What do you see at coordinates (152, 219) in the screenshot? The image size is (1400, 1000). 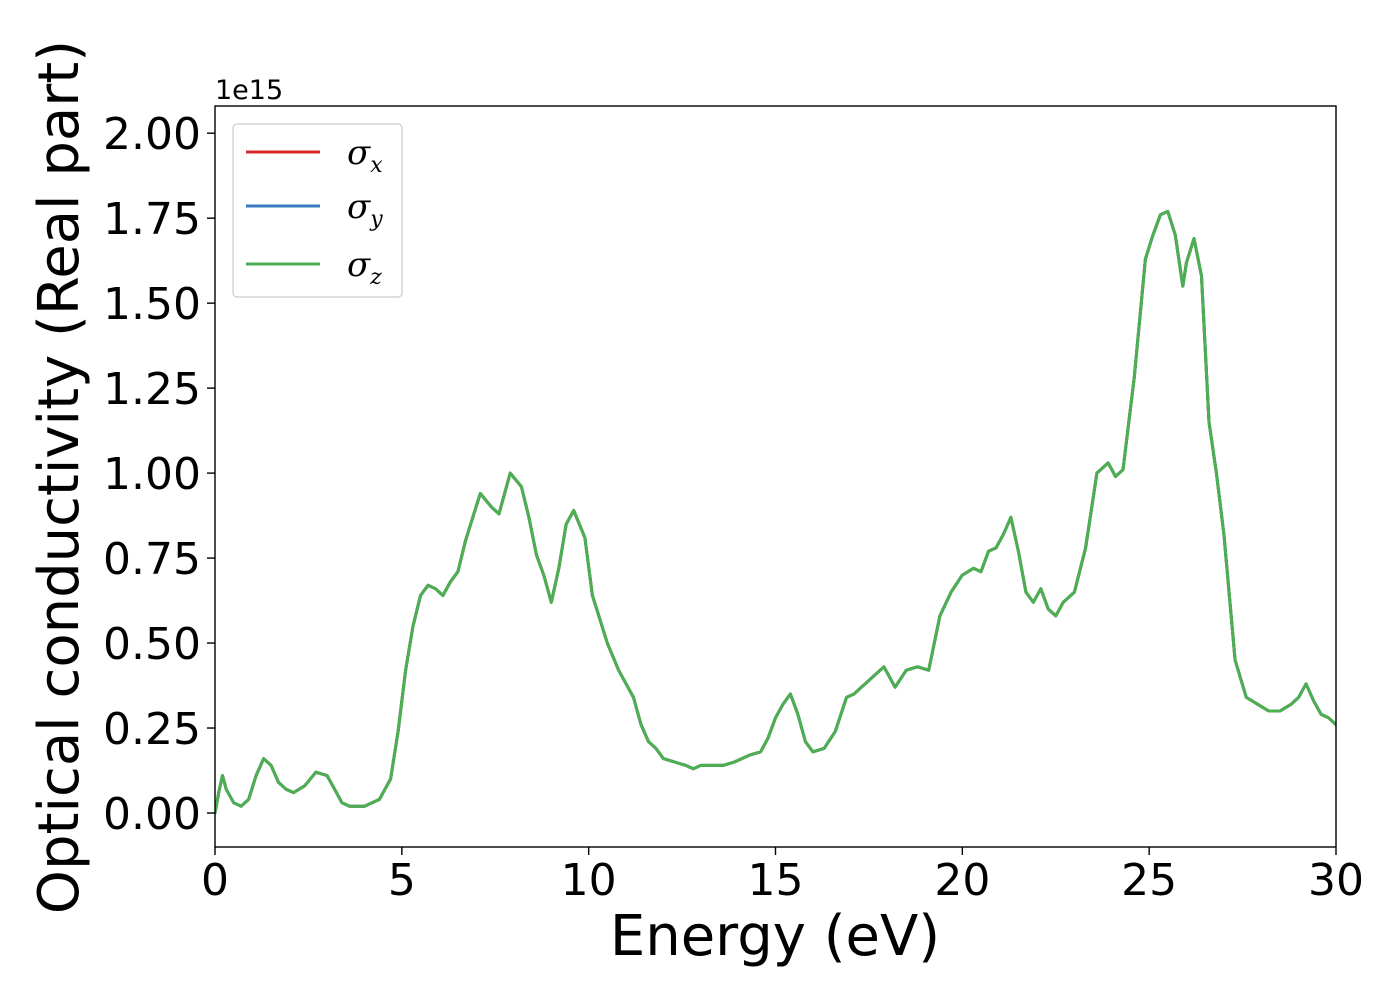 I see `y-tick-label: 1.75` at bounding box center [152, 219].